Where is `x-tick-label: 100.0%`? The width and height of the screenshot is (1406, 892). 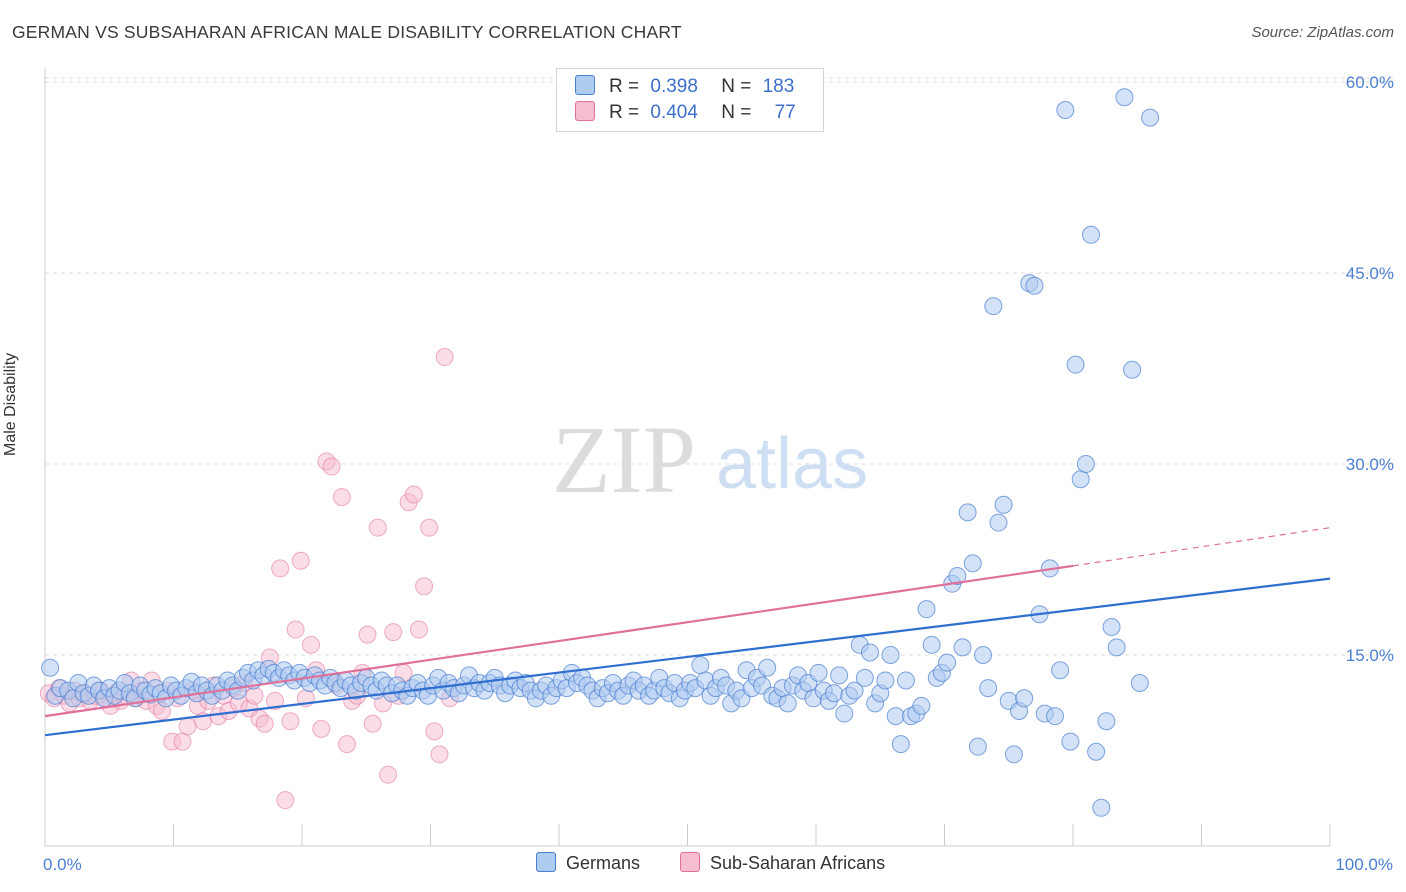 x-tick-label: 100.0% is located at coordinates (1364, 864).